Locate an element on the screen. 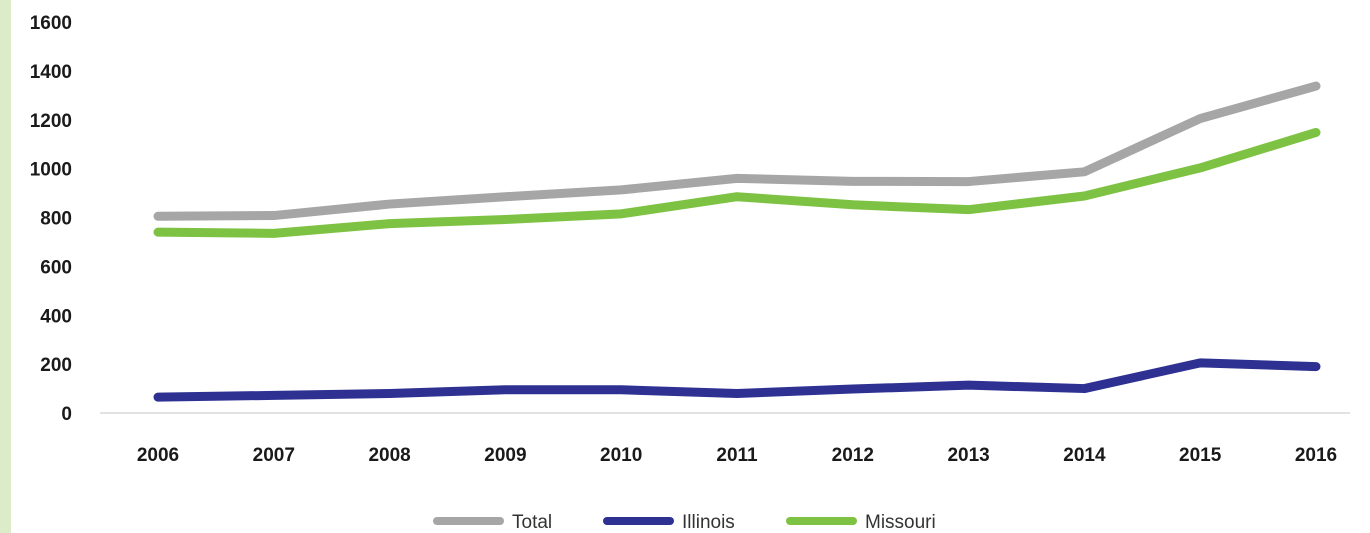 This screenshot has height=533, width=1370. legend: Total Illinois Missouri is located at coordinates (684, 522).